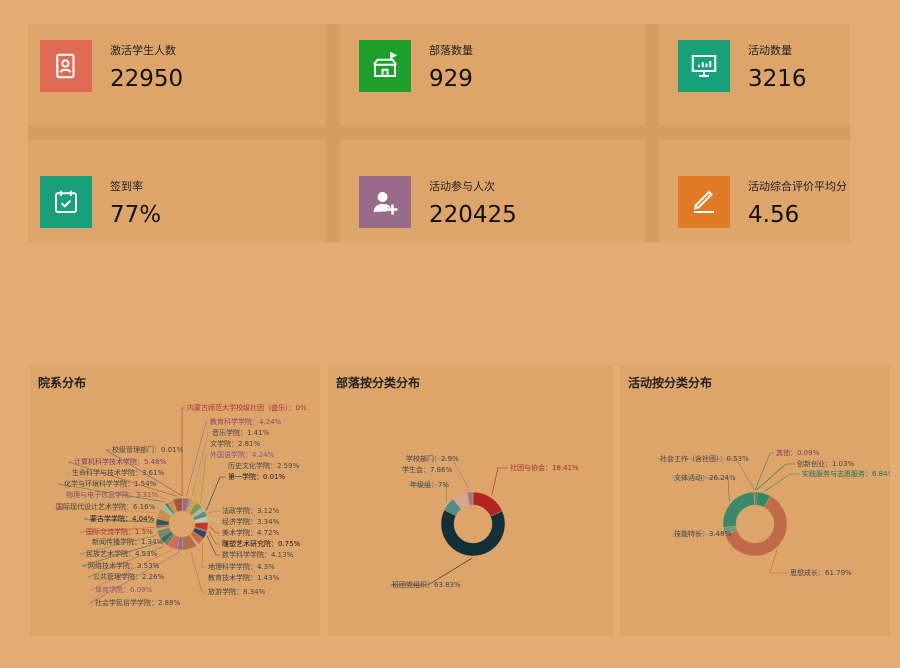 The height and width of the screenshot is (668, 900). I want to click on activity-label-4: 技能特长：3.48%, so click(703, 533).